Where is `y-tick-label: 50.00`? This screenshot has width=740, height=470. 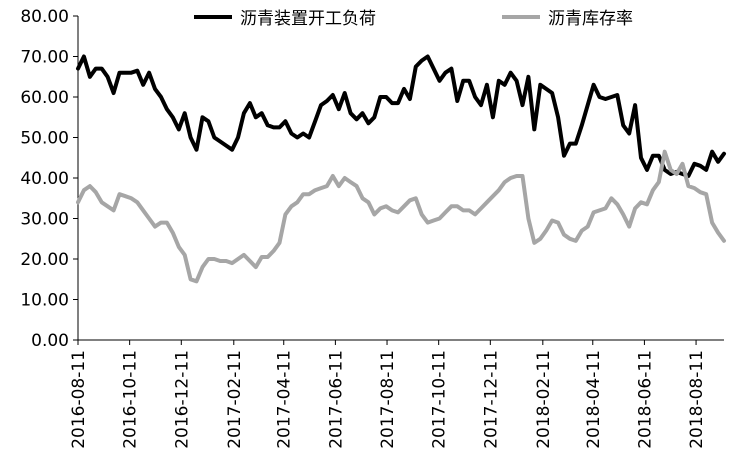
y-tick-label: 50.00 is located at coordinates (44, 139).